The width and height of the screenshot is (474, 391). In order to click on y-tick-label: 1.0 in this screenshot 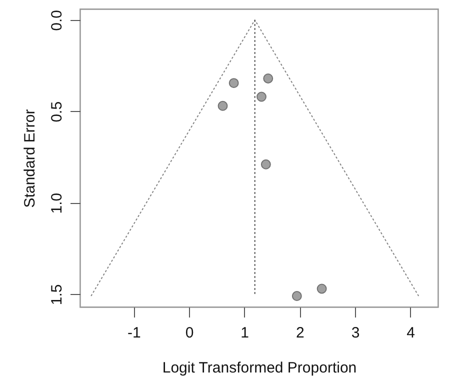, I will do `click(57, 203)`.